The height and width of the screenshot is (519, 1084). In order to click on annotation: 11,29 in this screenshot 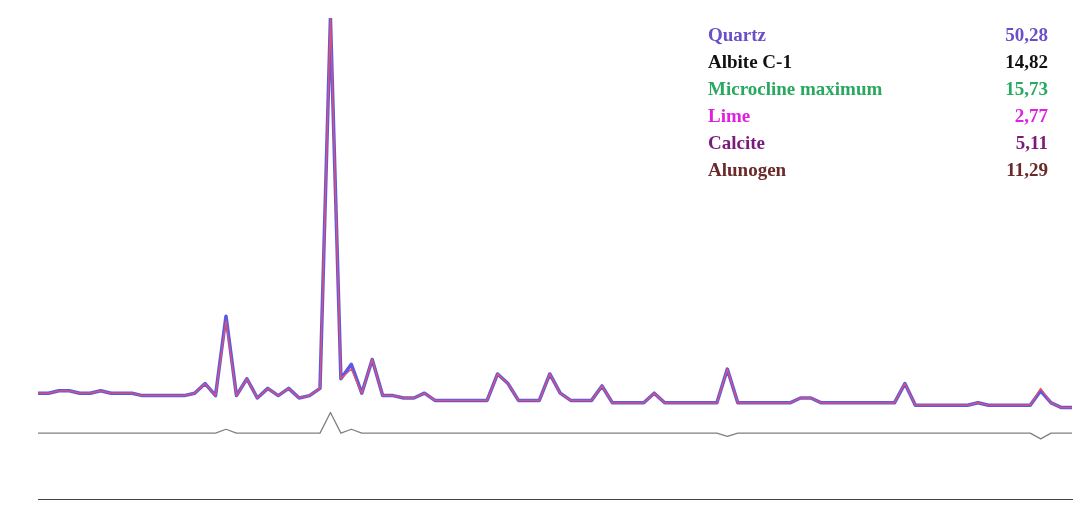, I will do `click(1026, 170)`.